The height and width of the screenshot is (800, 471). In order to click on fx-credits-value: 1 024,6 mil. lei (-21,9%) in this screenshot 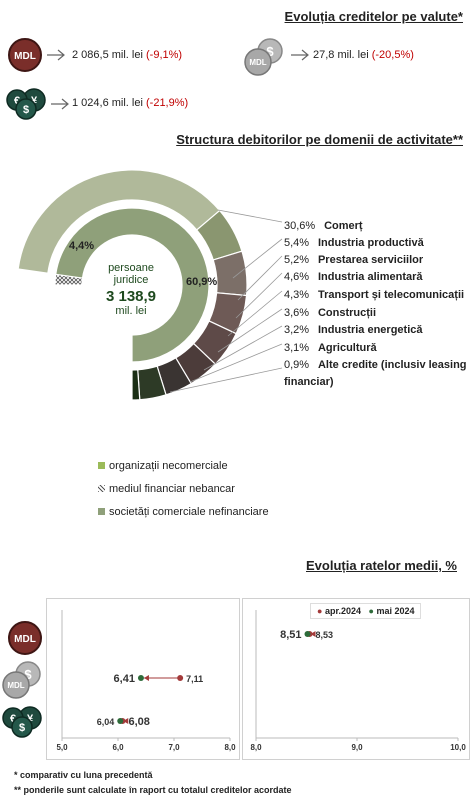, I will do `click(130, 103)`.